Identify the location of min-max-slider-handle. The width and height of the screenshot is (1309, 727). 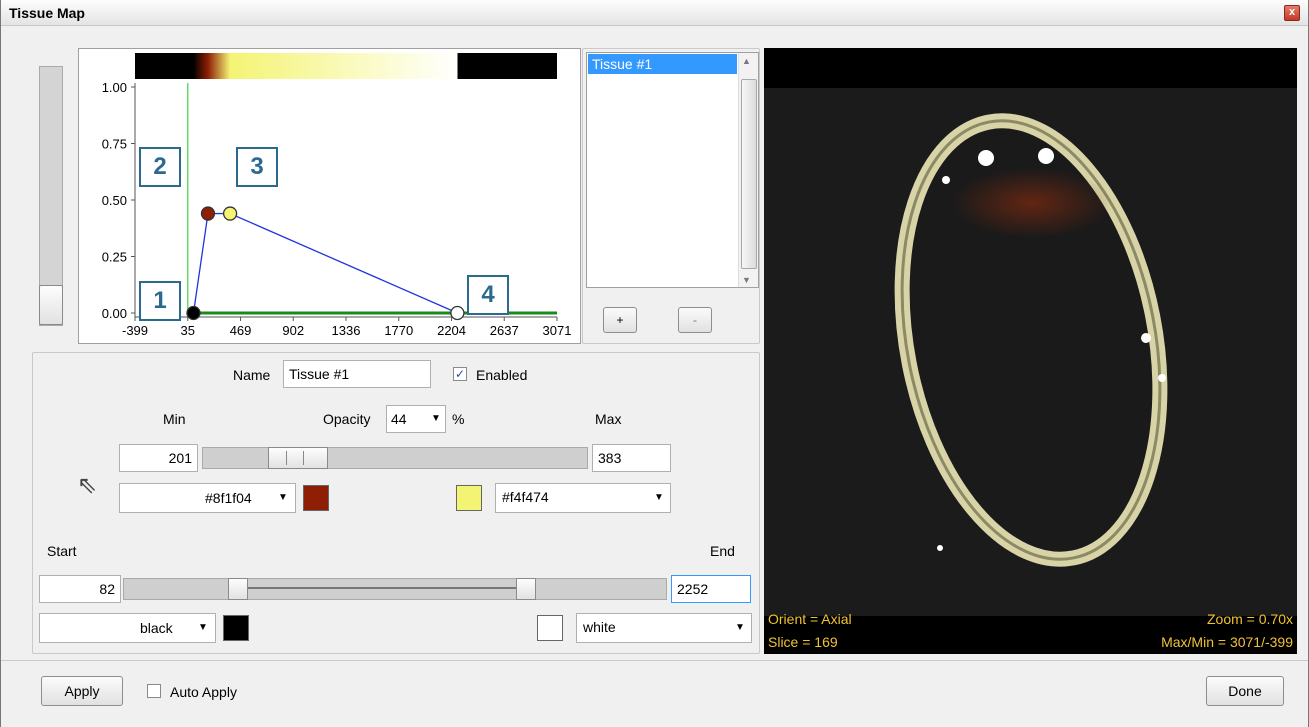
(298, 458).